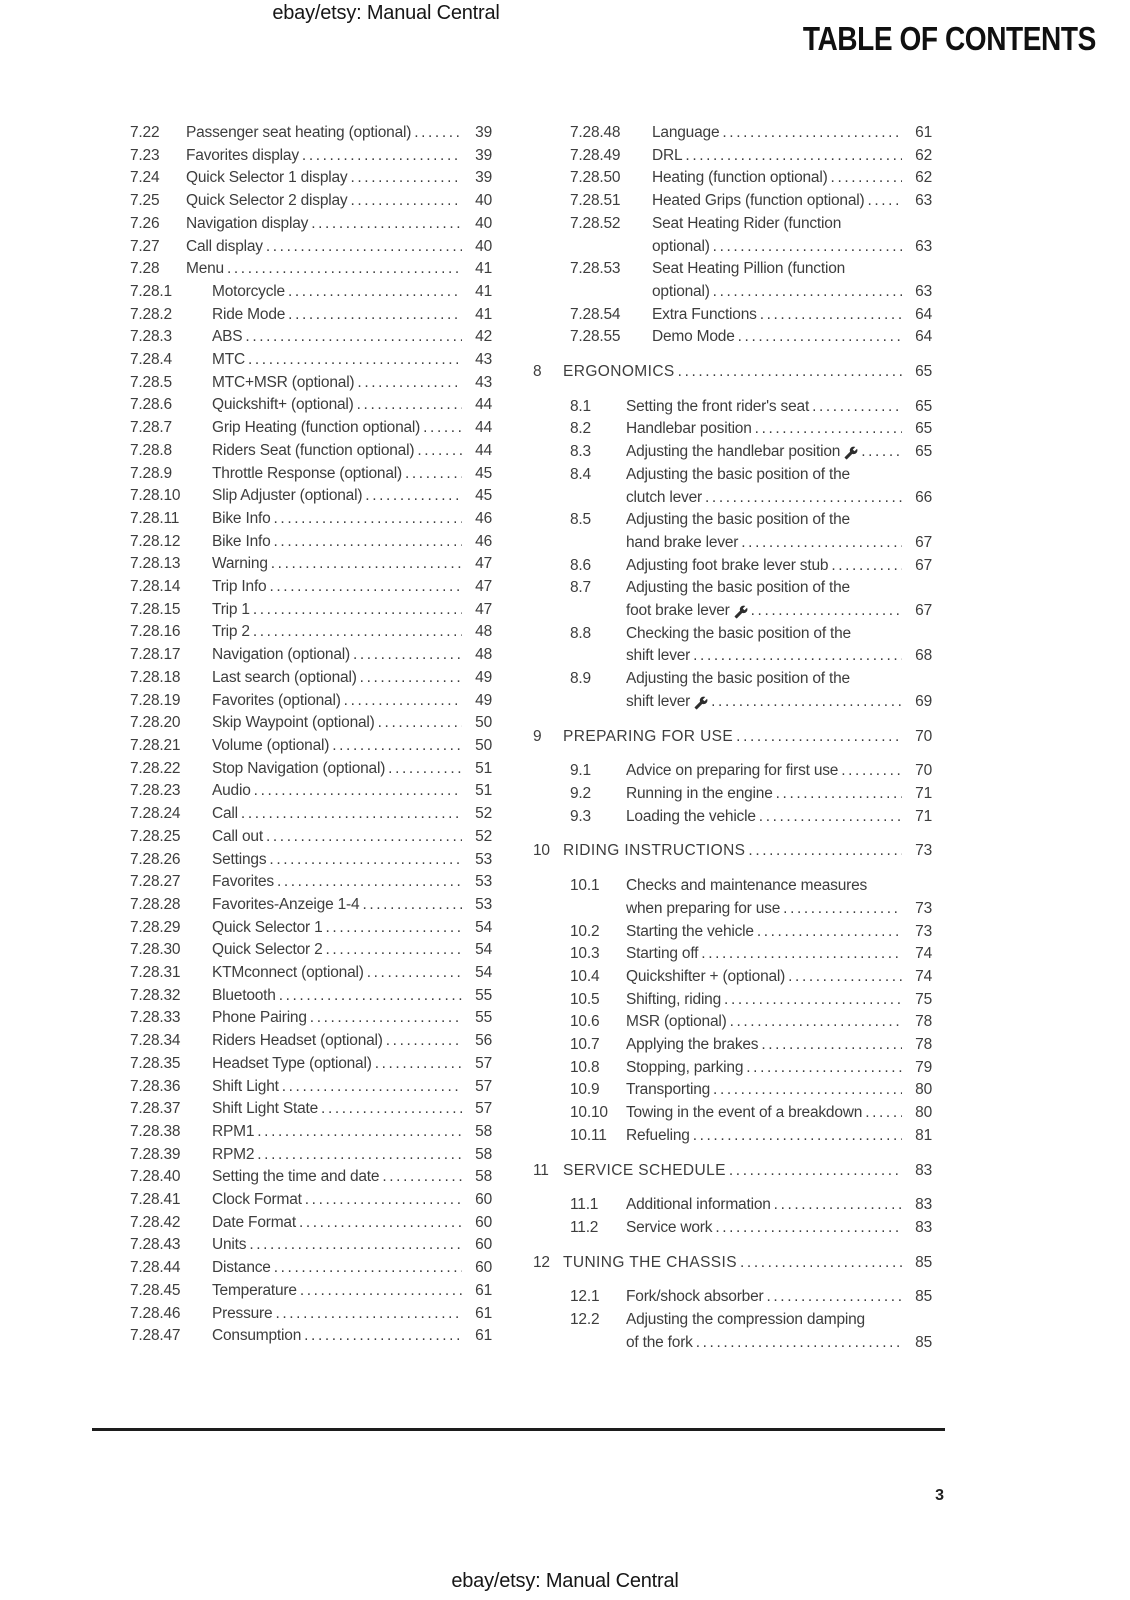  I want to click on entry-page: 81, so click(923, 1135).